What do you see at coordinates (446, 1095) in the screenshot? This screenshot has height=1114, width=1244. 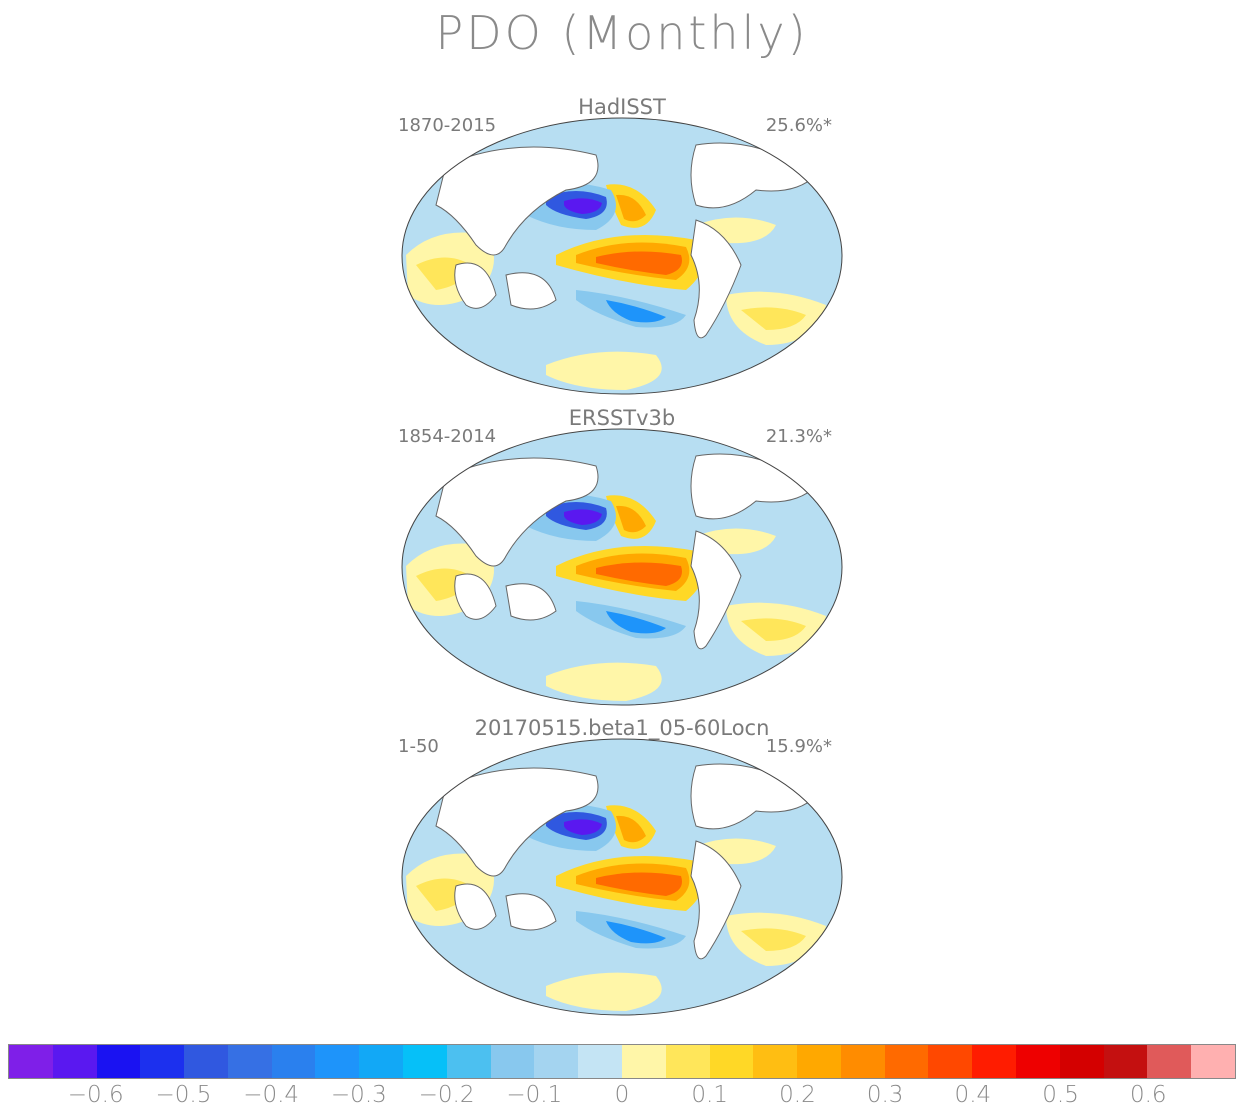 I see `colorbar-tick-label: −0.2` at bounding box center [446, 1095].